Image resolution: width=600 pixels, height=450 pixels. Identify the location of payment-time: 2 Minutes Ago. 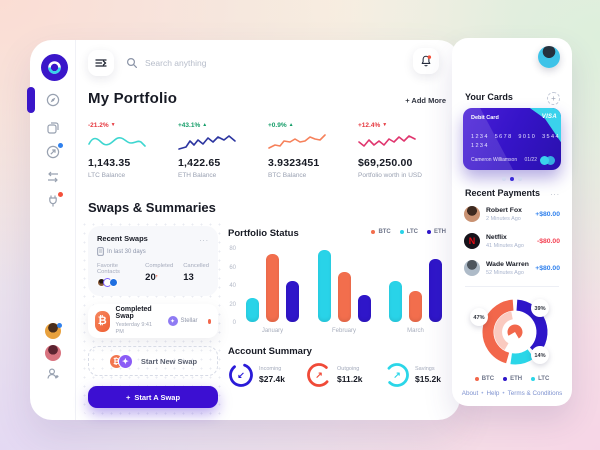
(503, 218).